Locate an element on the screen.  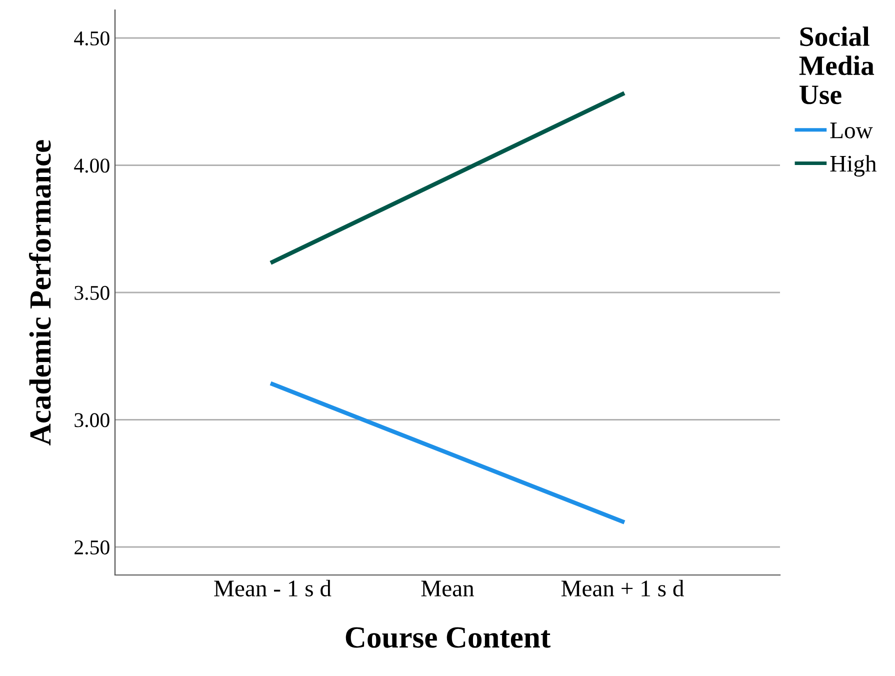
y-tick-label: 4.50 is located at coordinates (92, 38).